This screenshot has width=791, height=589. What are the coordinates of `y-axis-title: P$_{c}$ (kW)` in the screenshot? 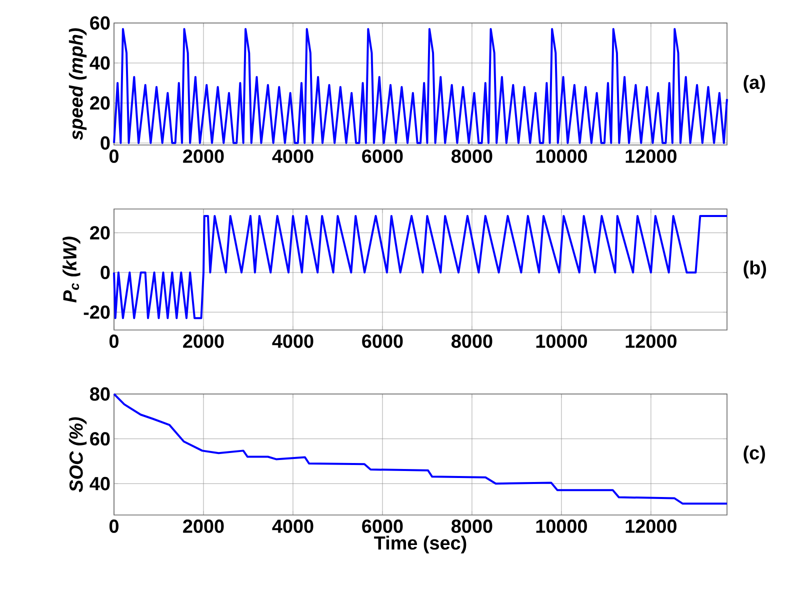 It's located at (71, 269).